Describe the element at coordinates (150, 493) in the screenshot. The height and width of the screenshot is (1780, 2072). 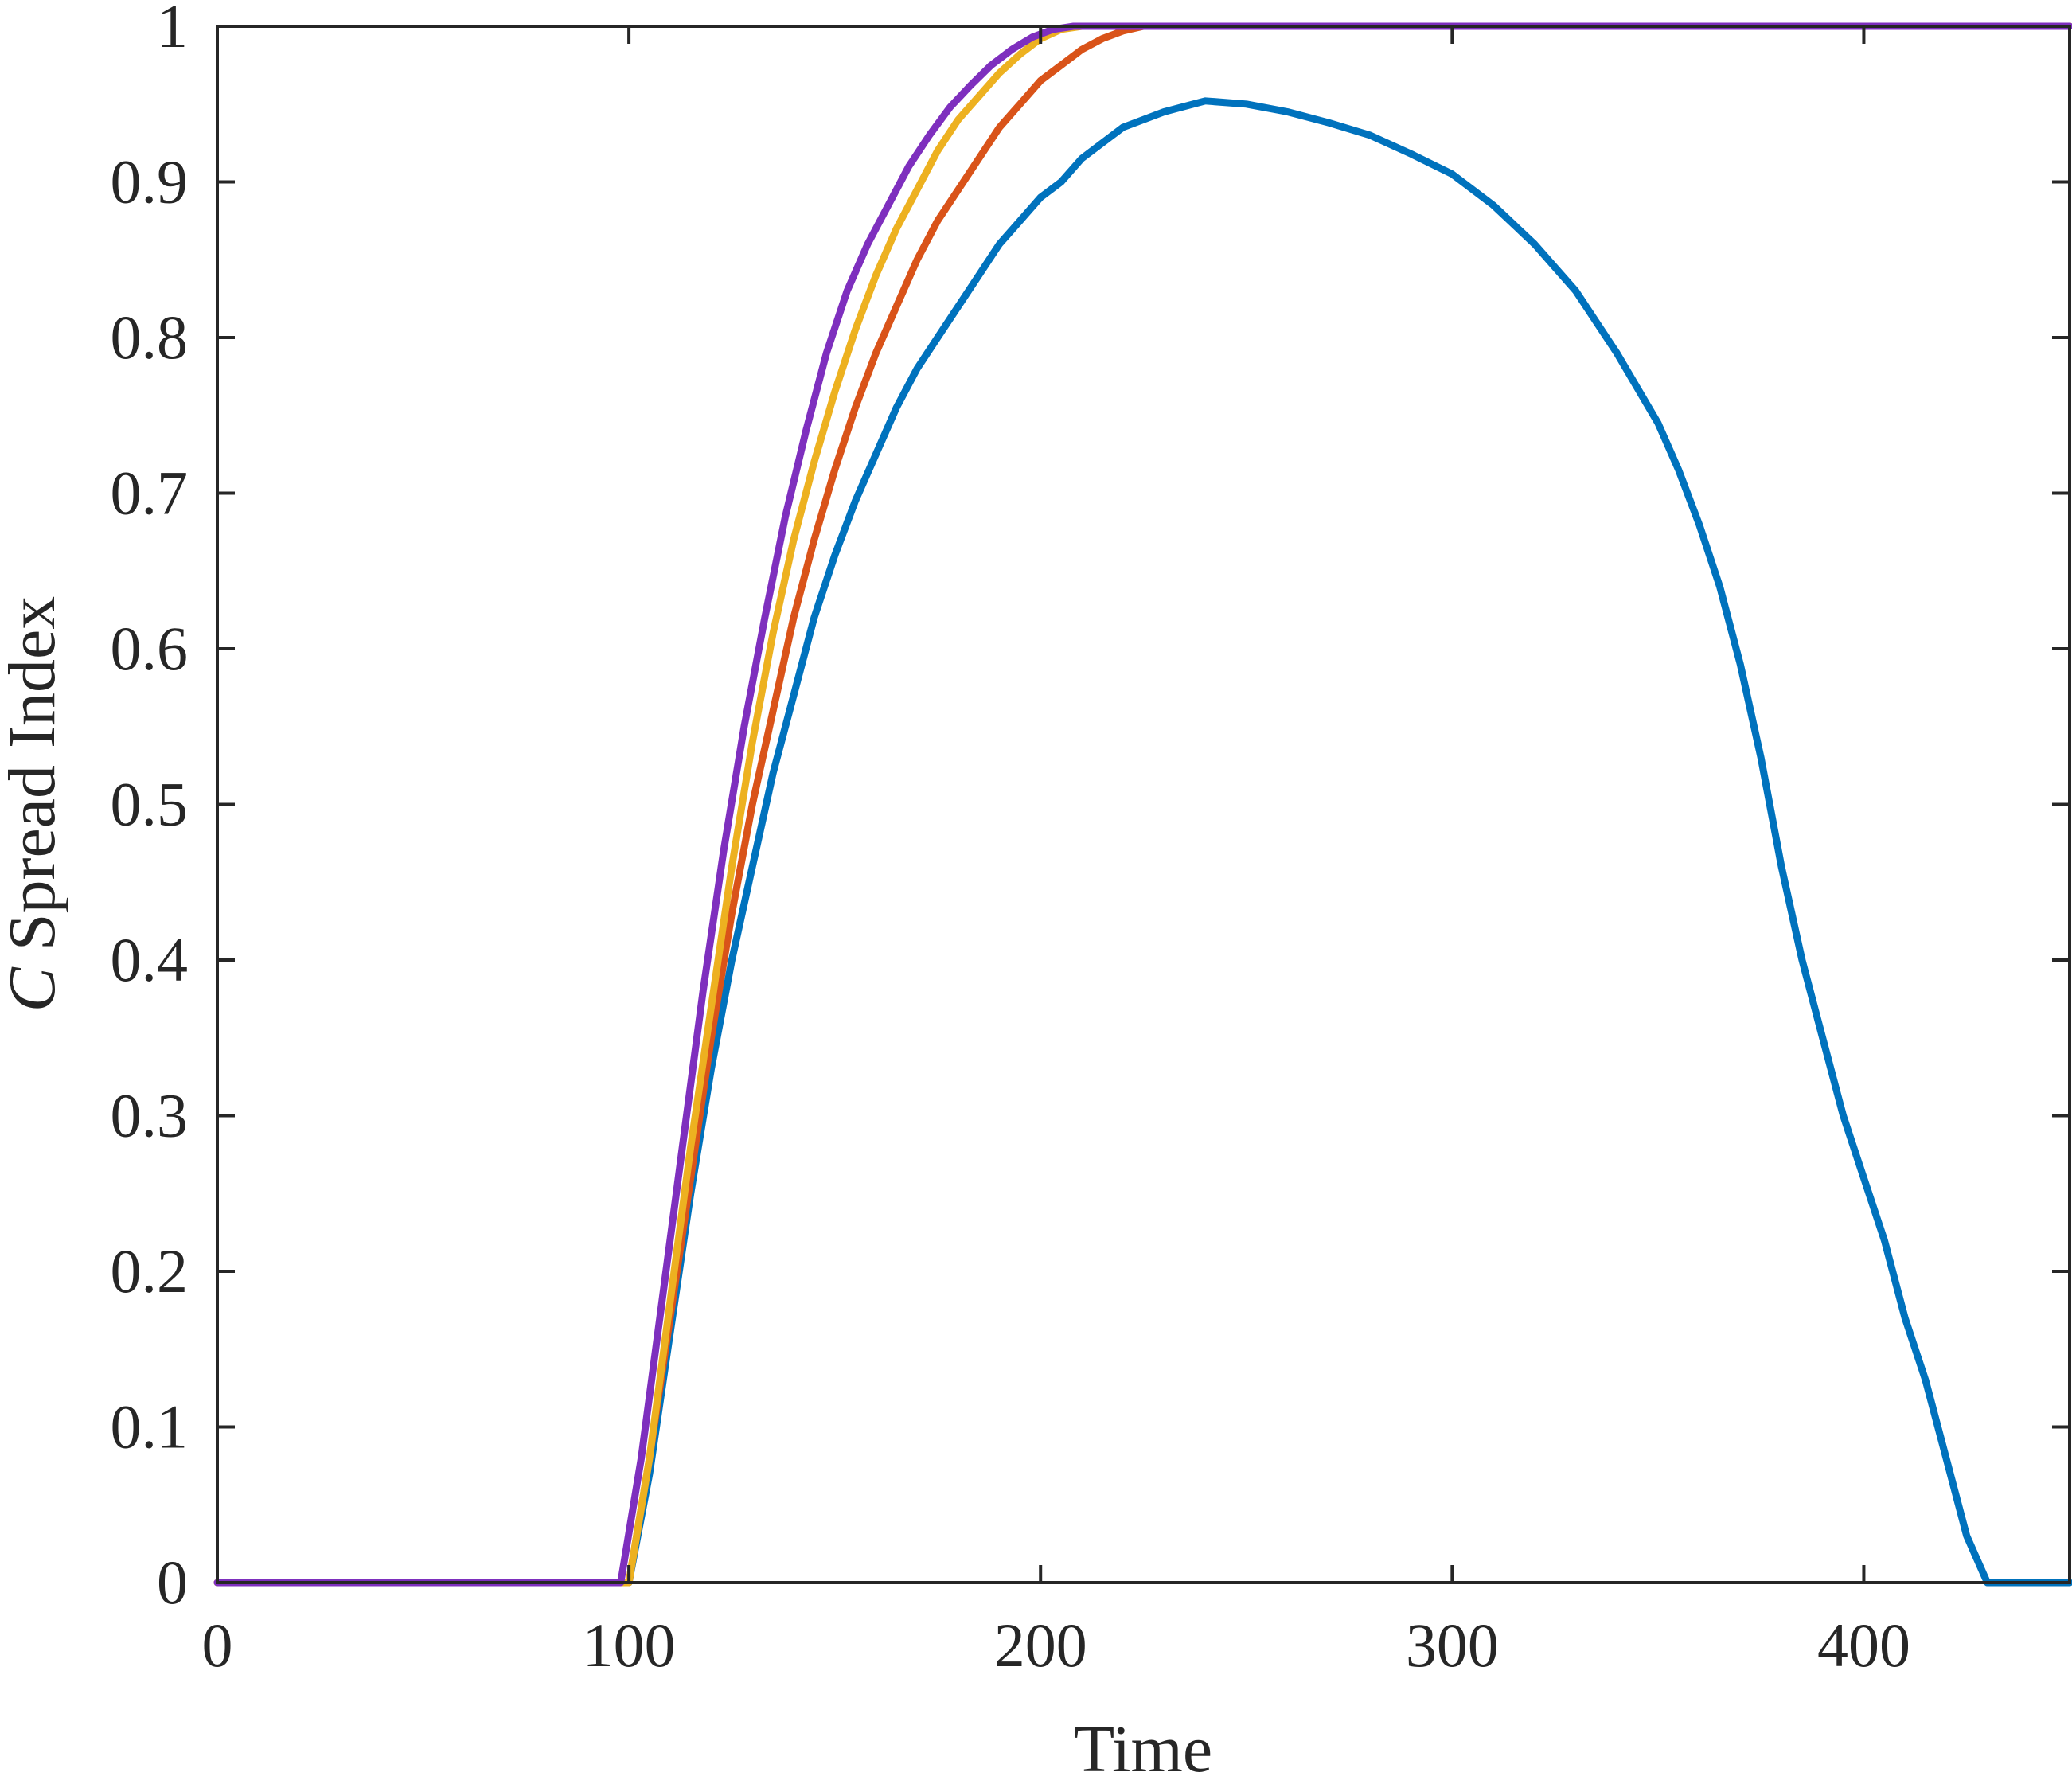
I see `y-tick-label-7: 0.7` at that location.